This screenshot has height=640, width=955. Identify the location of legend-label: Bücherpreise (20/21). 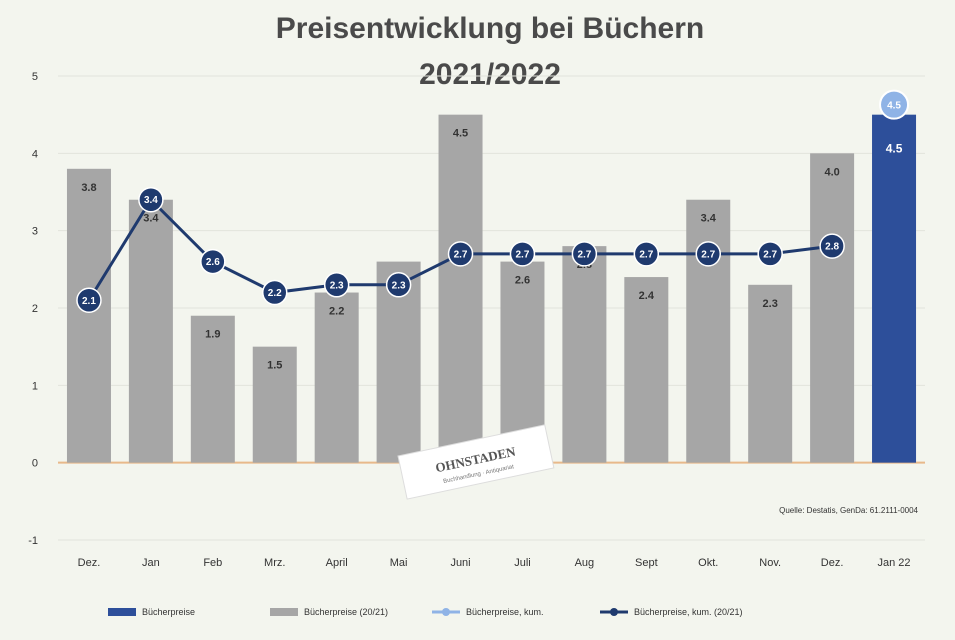
(346, 612).